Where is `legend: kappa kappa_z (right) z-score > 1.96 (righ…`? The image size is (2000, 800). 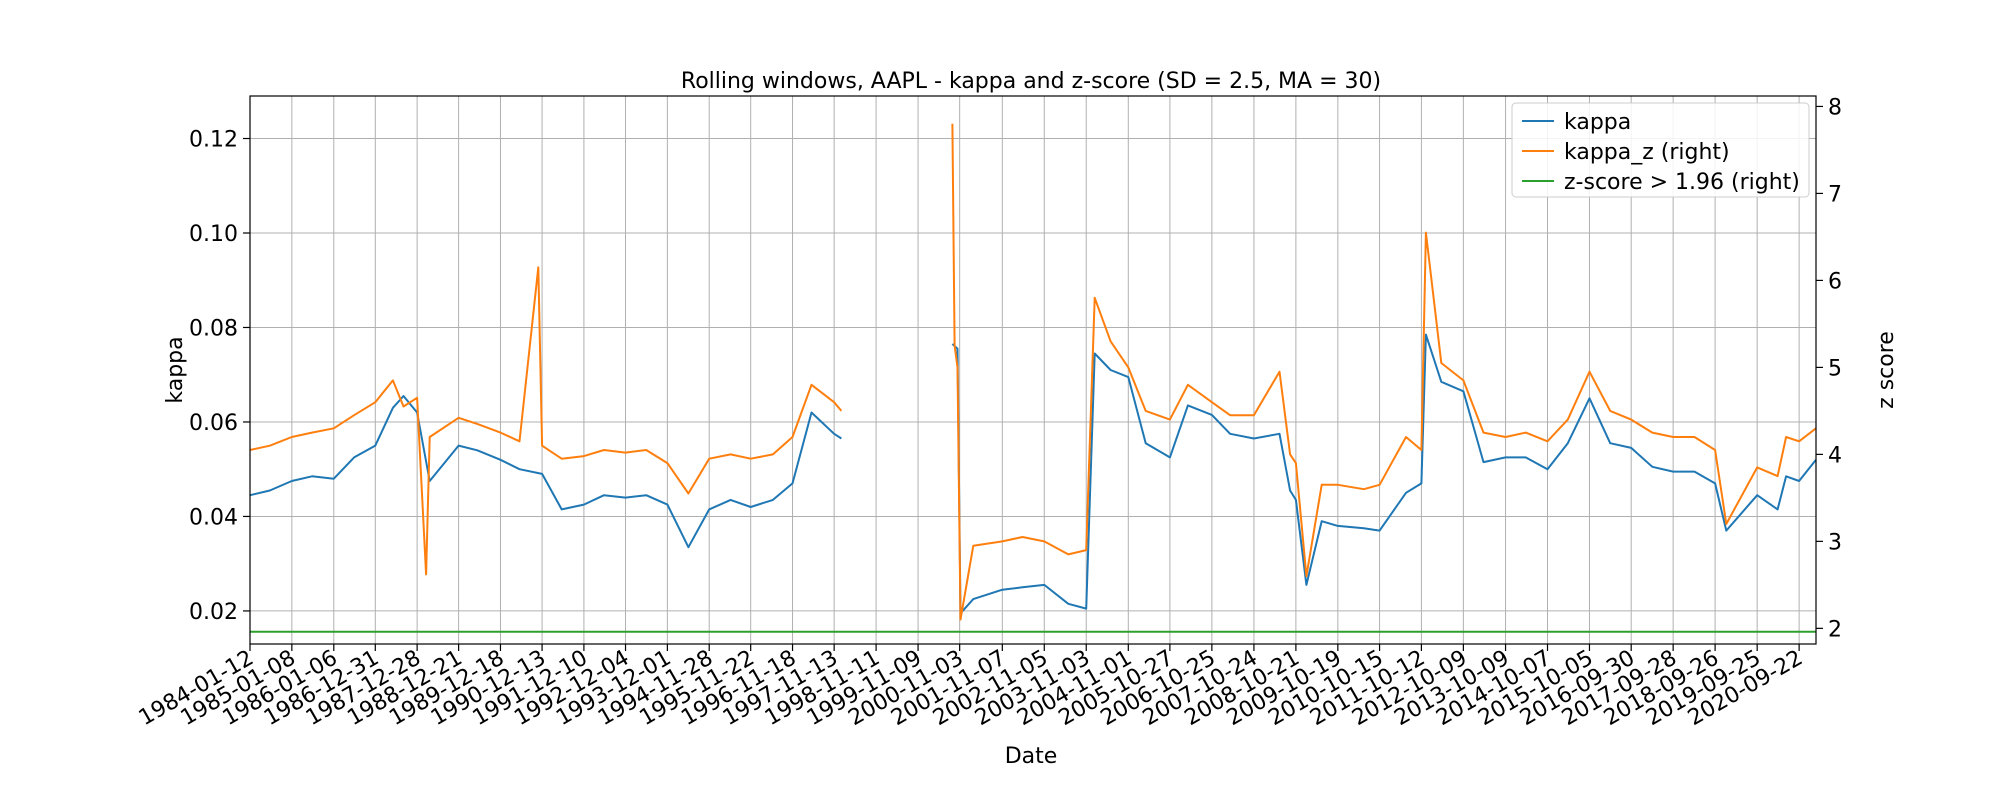 legend: kappa kappa_z (right) z-score > 1.96 (righ… is located at coordinates (1660, 150).